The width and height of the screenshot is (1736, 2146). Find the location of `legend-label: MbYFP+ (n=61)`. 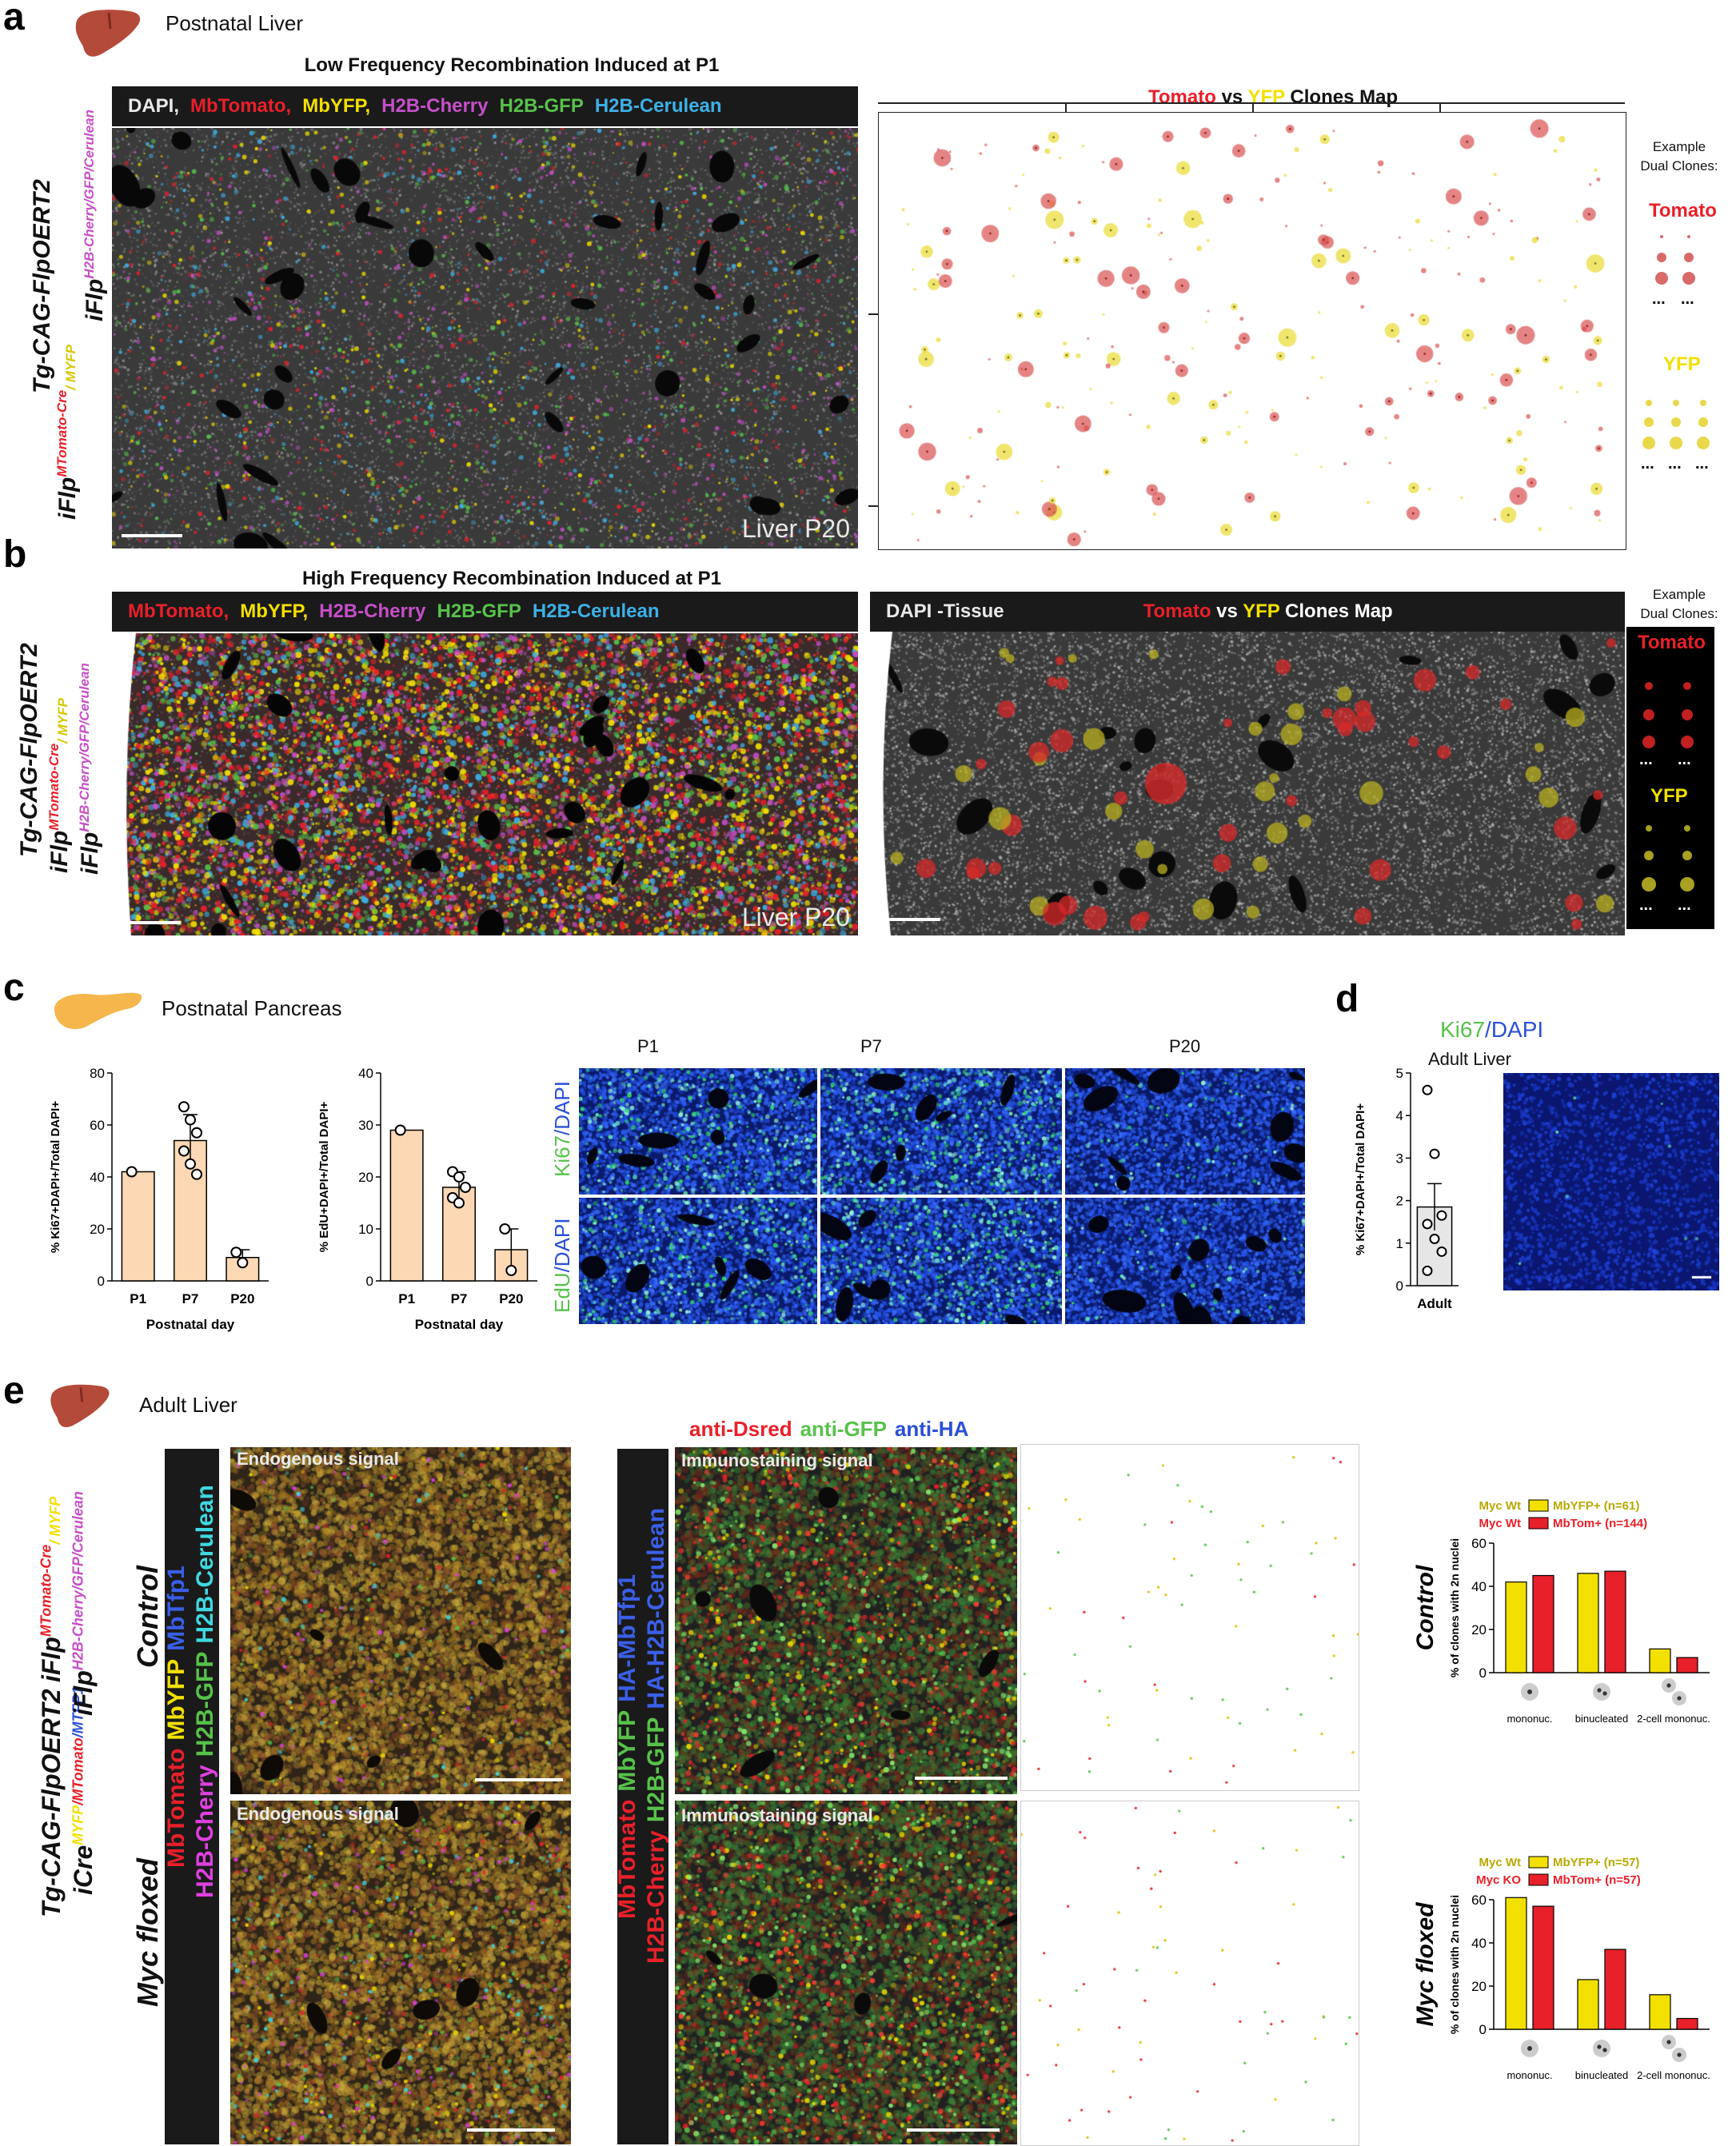

legend-label: MbYFP+ (n=61) is located at coordinates (1596, 1506).